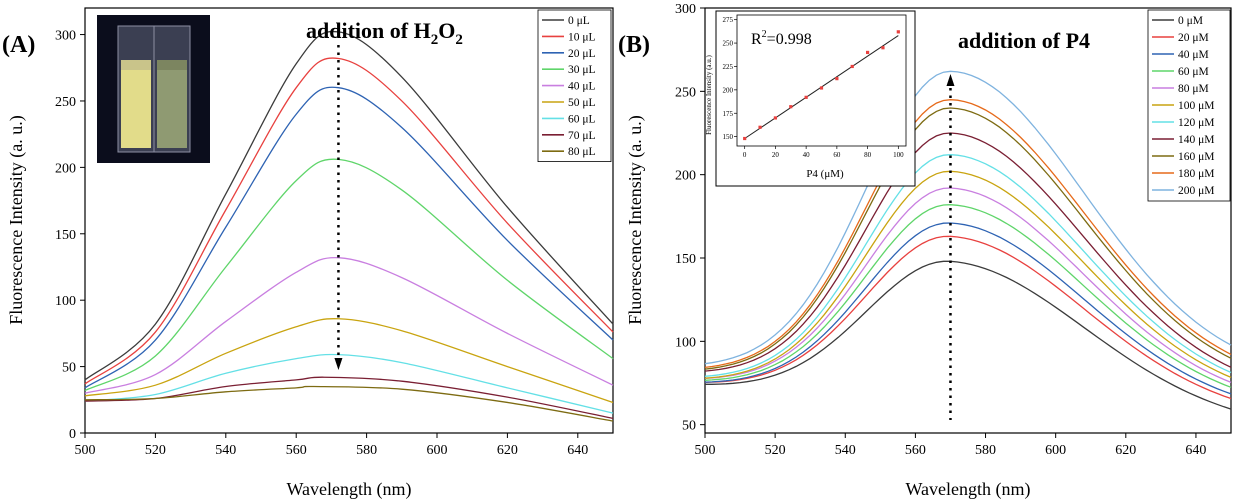 Image resolution: width=1235 pixels, height=504 pixels. I want to click on panel-a-xlabel: Wavelength (nm), so click(348, 489).